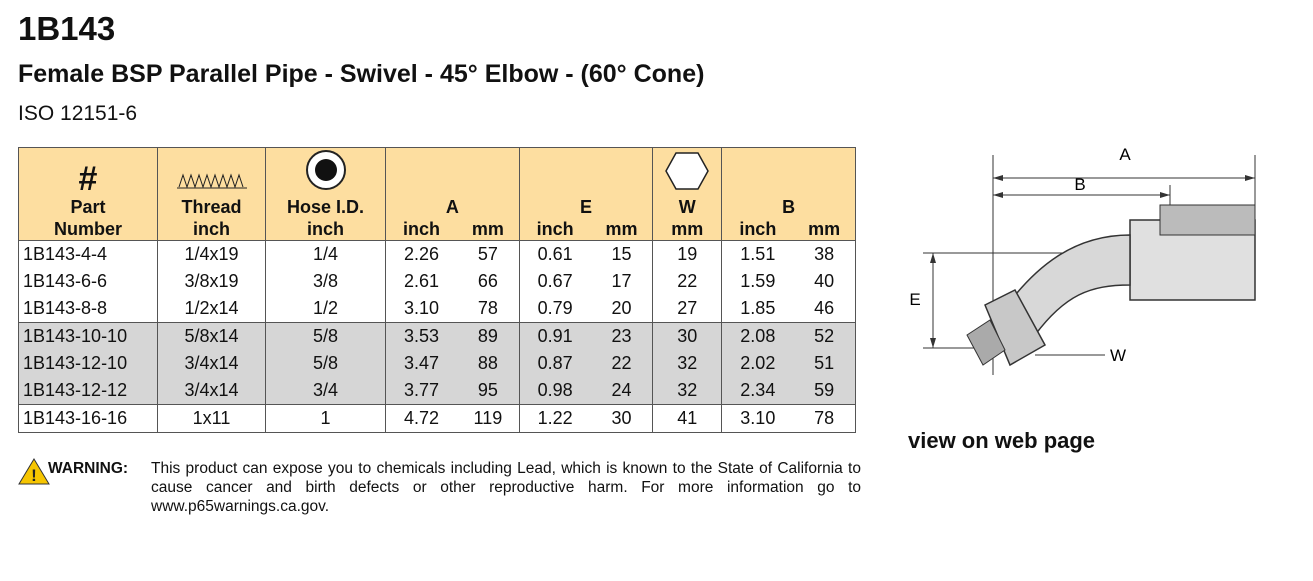  I want to click on table-row: 1B143-6-6 3/8x19 3/8 2.61 66 0.67 17 22 1.59 40, so click(437, 281).